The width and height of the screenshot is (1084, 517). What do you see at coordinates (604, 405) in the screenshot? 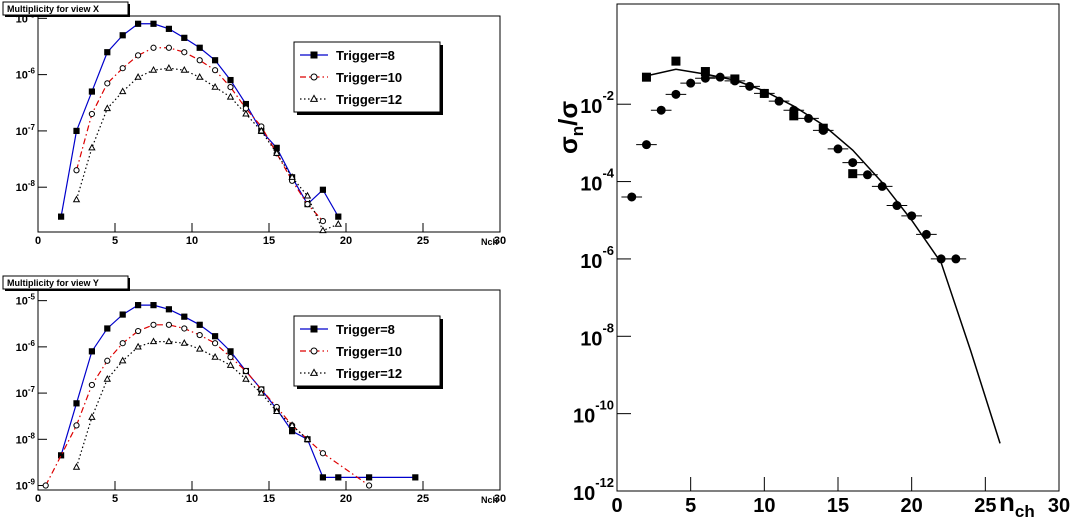
I see `y-tick-exponent: -10` at bounding box center [604, 405].